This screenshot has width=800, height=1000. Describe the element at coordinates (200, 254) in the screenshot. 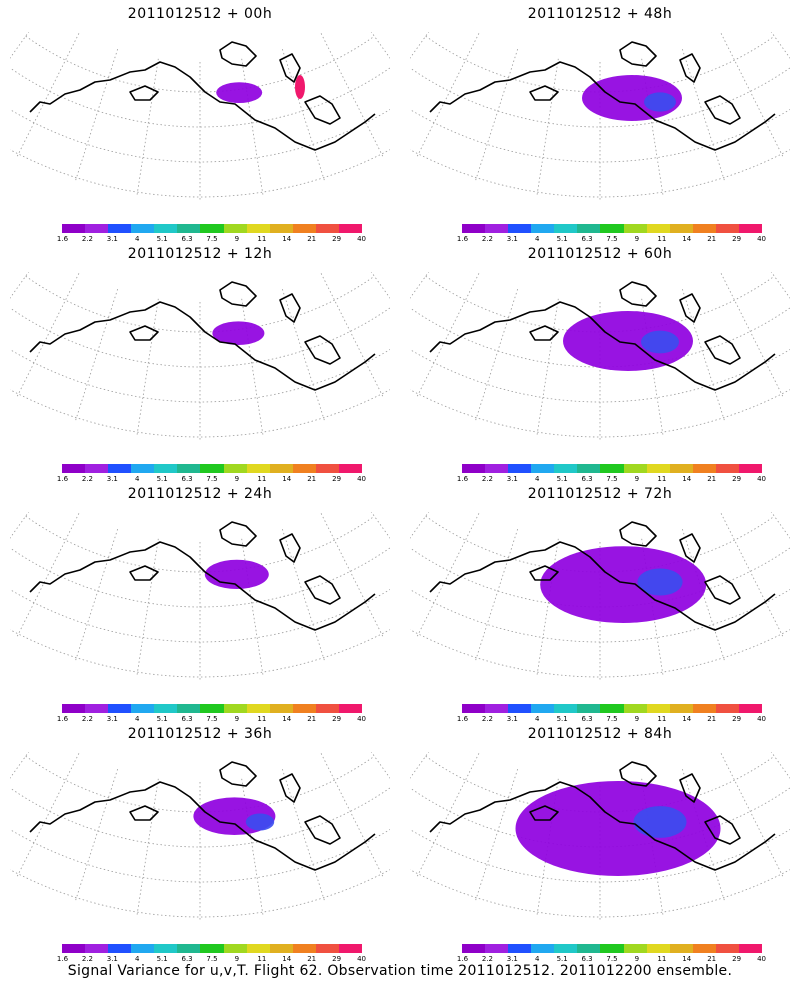

I see `panel-title: 2011012512 + 12h` at that location.